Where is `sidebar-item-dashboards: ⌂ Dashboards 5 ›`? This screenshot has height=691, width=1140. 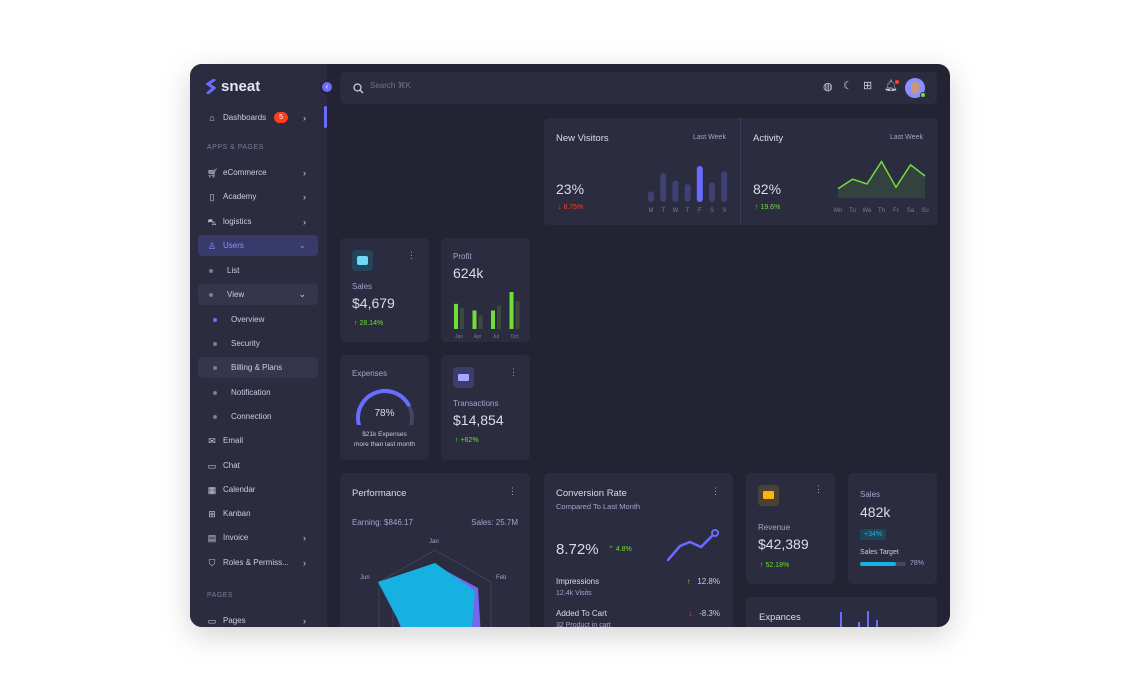 sidebar-item-dashboards: ⌂ Dashboards 5 › is located at coordinates (258, 117).